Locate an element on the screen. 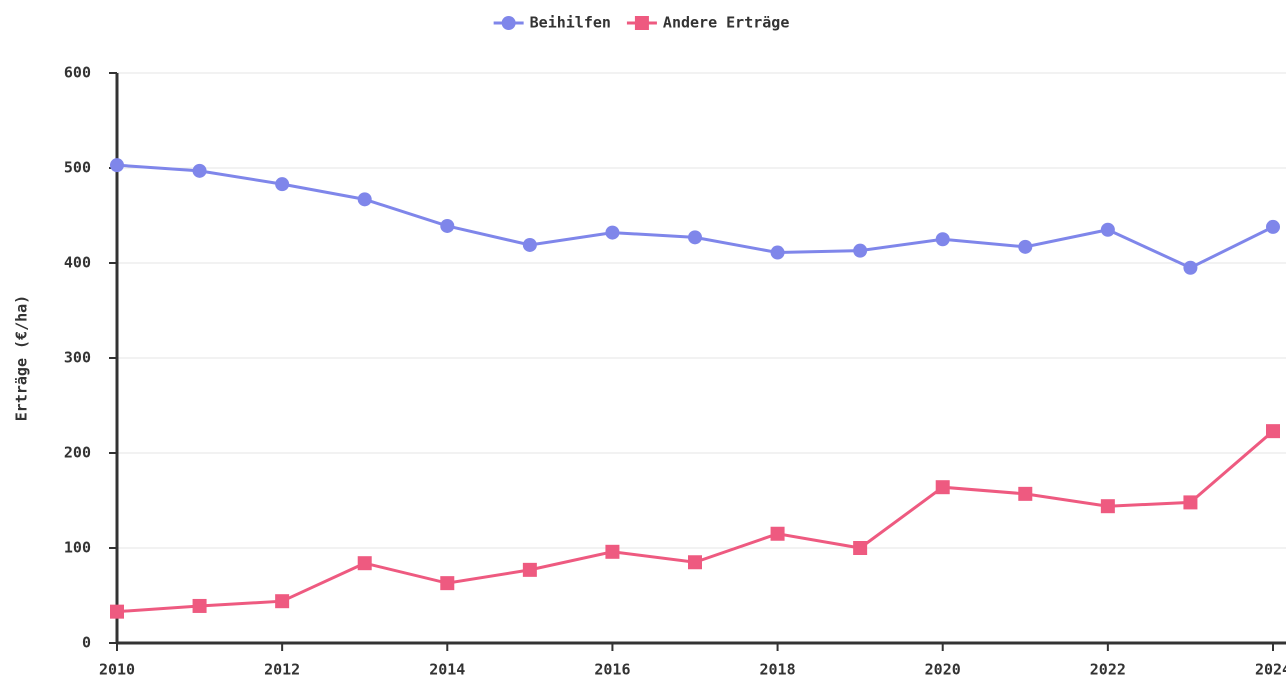 The height and width of the screenshot is (680, 1286). y-tick-label: 100 is located at coordinates (77, 548).